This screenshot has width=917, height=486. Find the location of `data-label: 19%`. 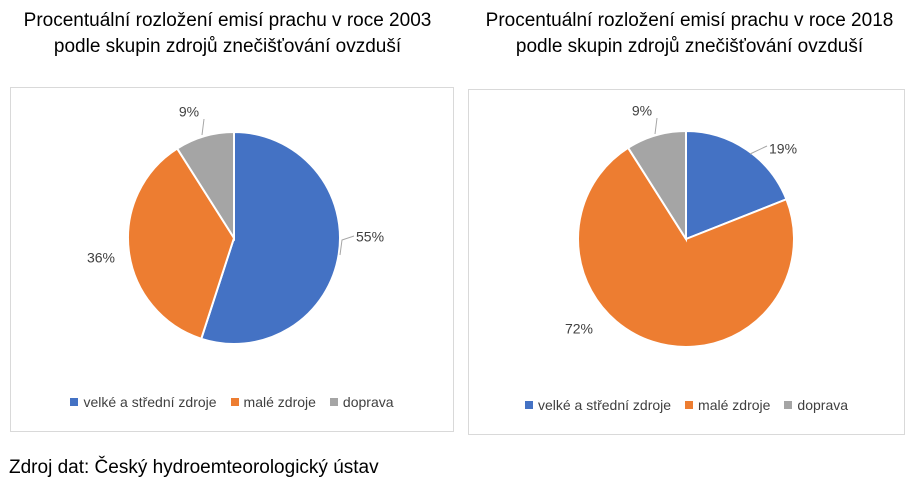

data-label: 19% is located at coordinates (783, 149).